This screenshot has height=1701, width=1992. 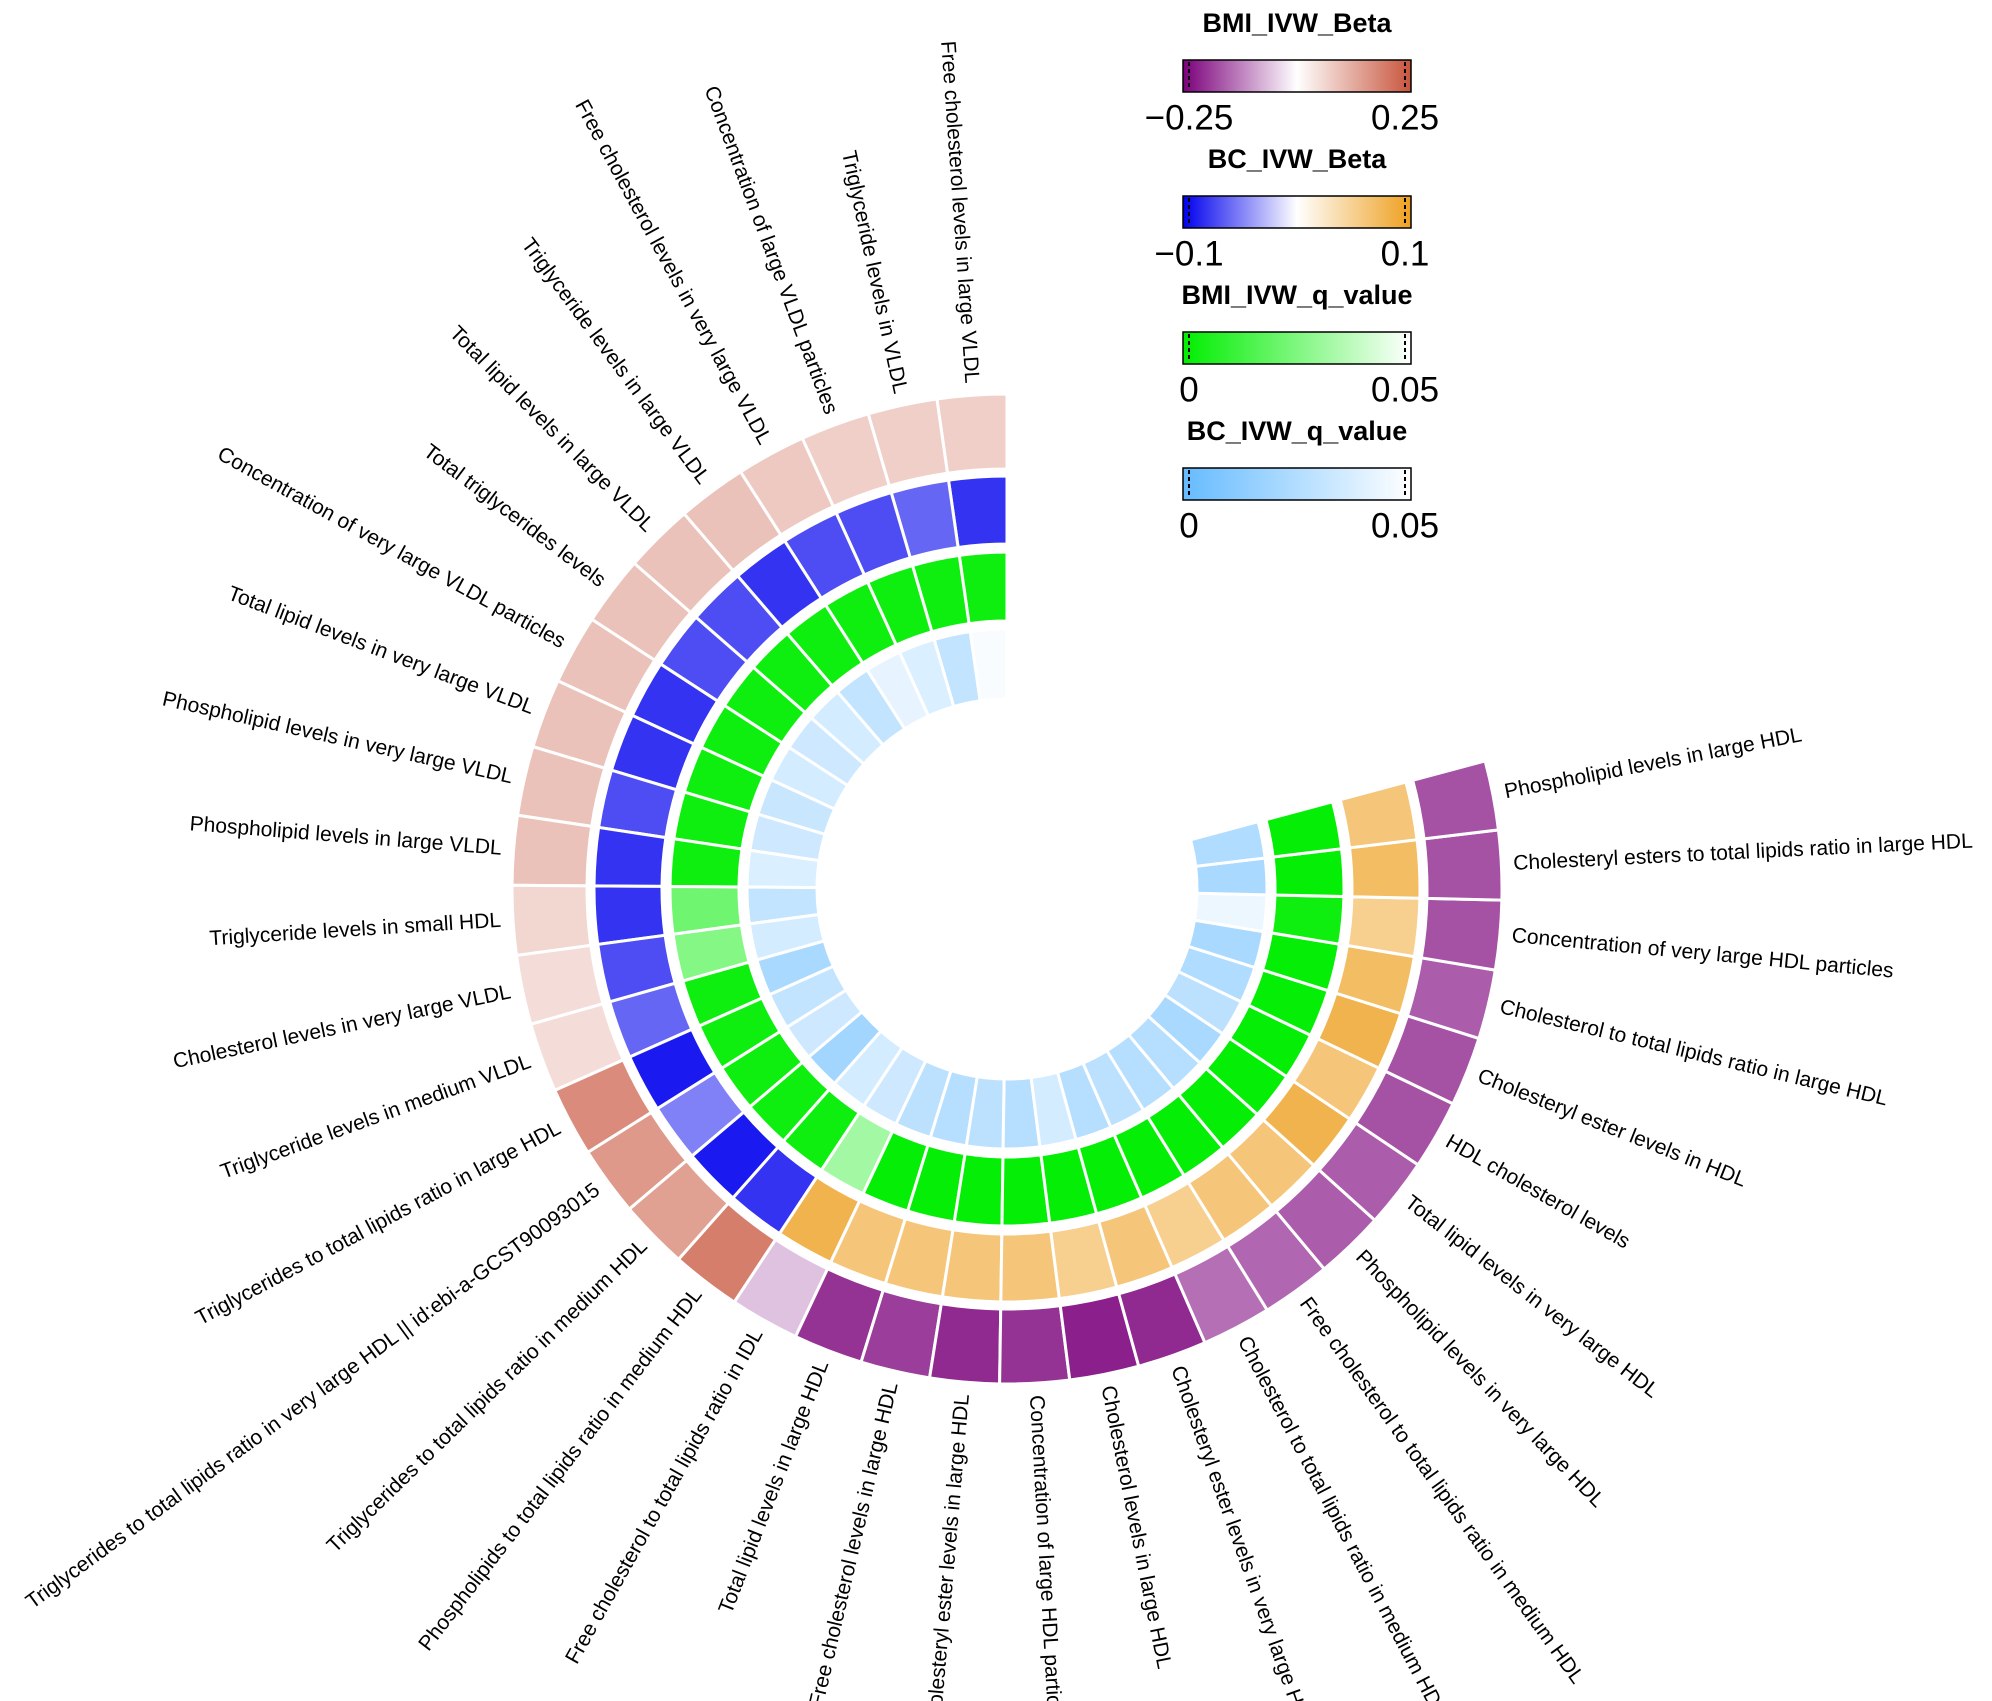 What do you see at coordinates (1652, 763) in the screenshot?
I see `category-label: Phospholipid levels in large HDL` at bounding box center [1652, 763].